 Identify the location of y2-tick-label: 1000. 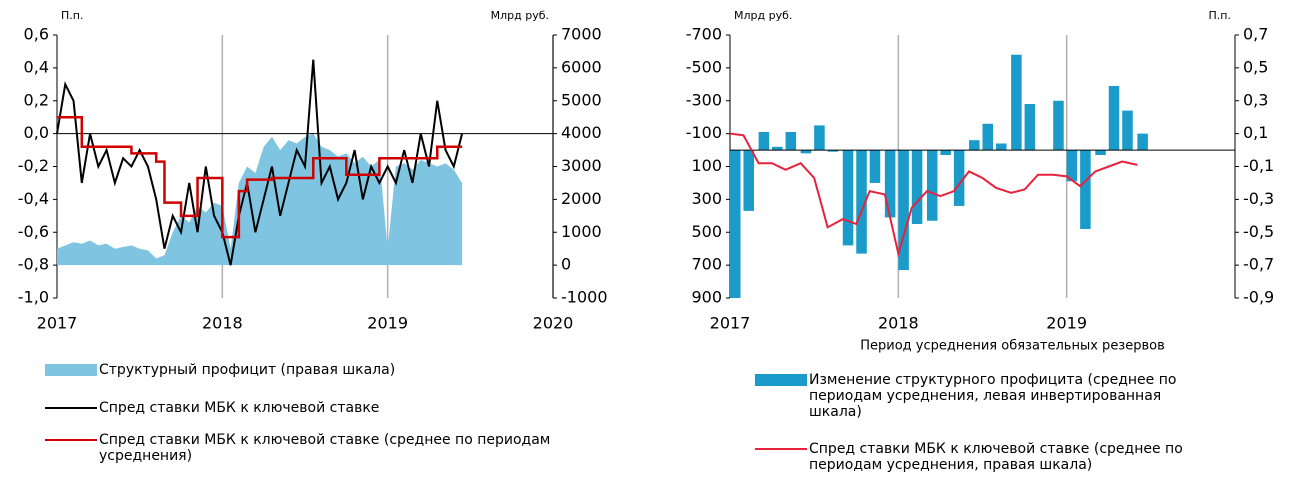
(581, 231).